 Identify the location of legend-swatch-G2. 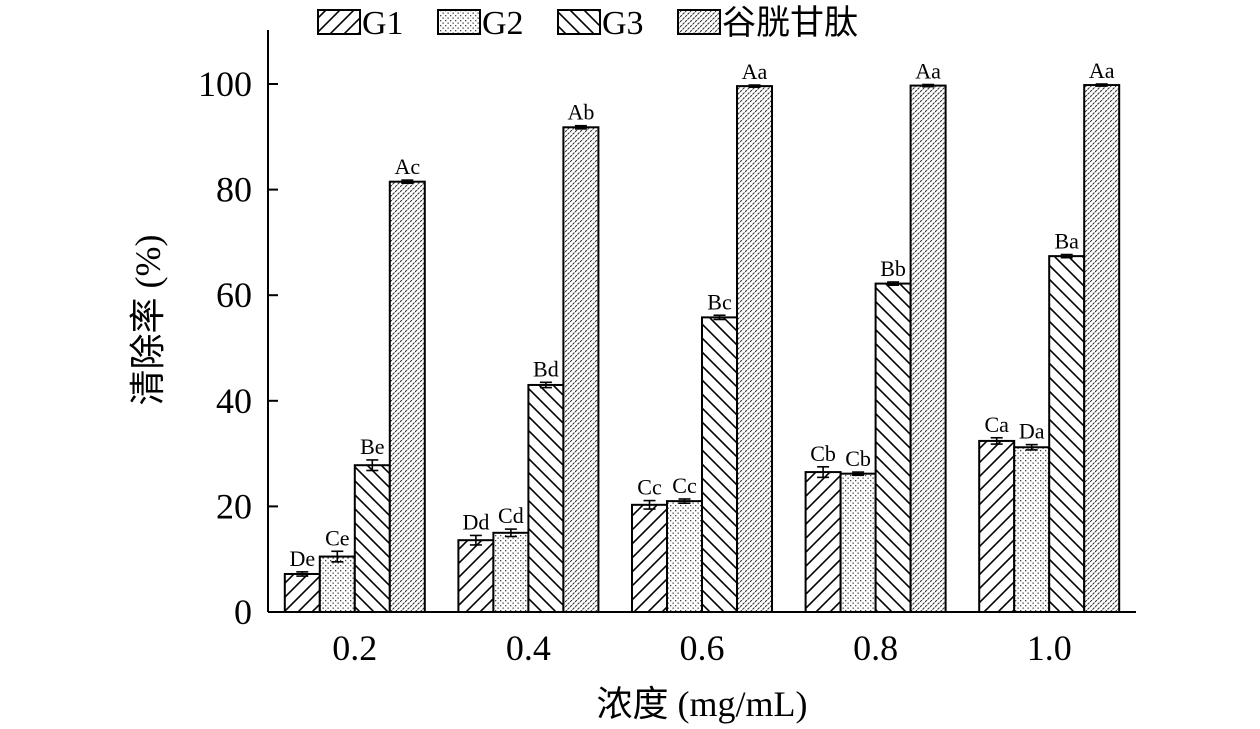
(459, 22).